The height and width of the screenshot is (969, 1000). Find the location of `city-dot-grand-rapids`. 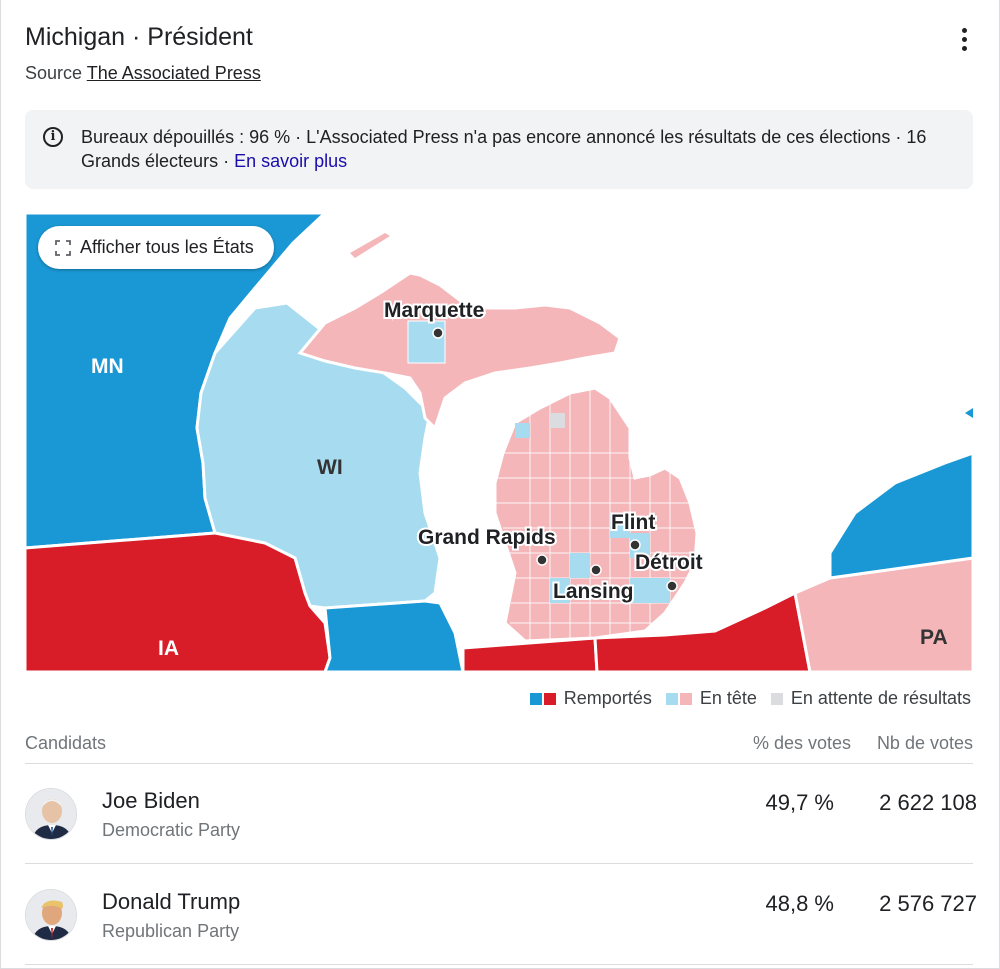

city-dot-grand-rapids is located at coordinates (542, 560).